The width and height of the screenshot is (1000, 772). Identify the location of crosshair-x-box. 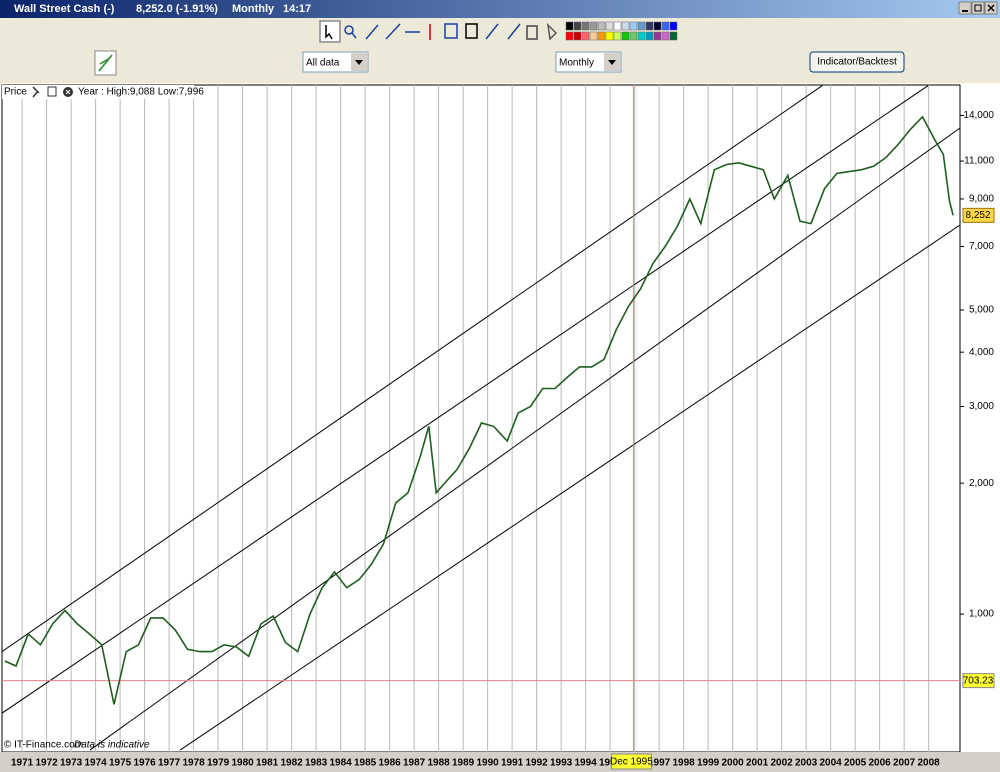
(631, 761).